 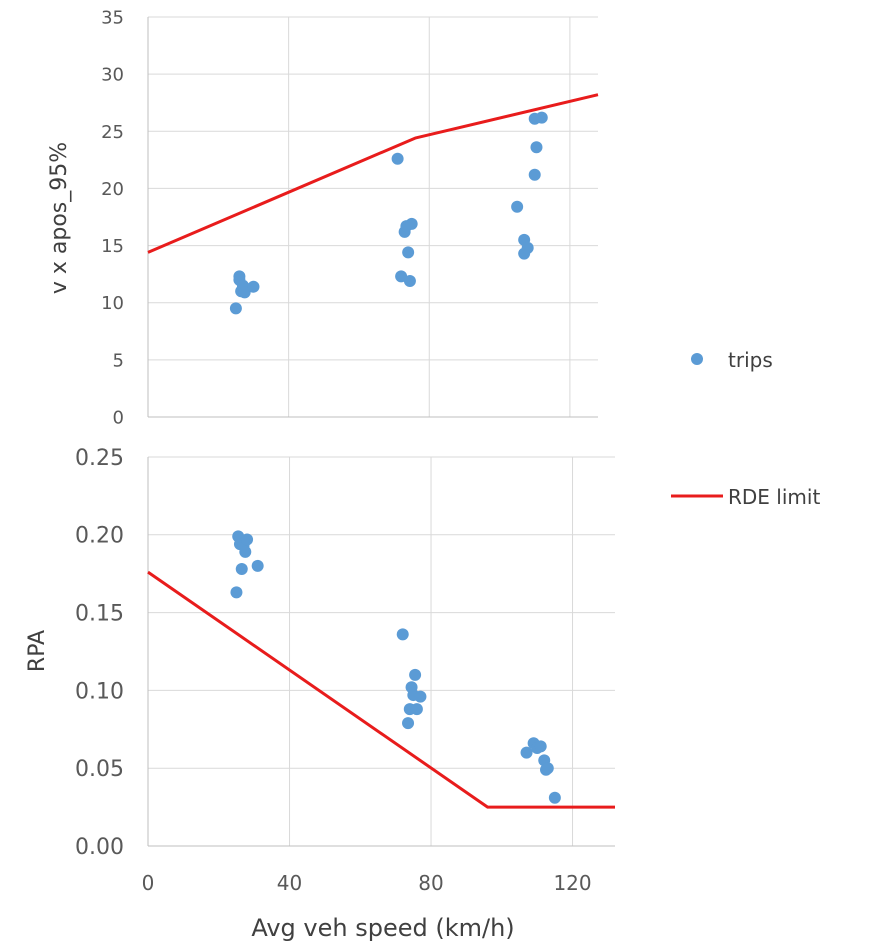 What do you see at coordinates (99, 769) in the screenshot?
I see `bottom-y-tick-label: 0.05` at bounding box center [99, 769].